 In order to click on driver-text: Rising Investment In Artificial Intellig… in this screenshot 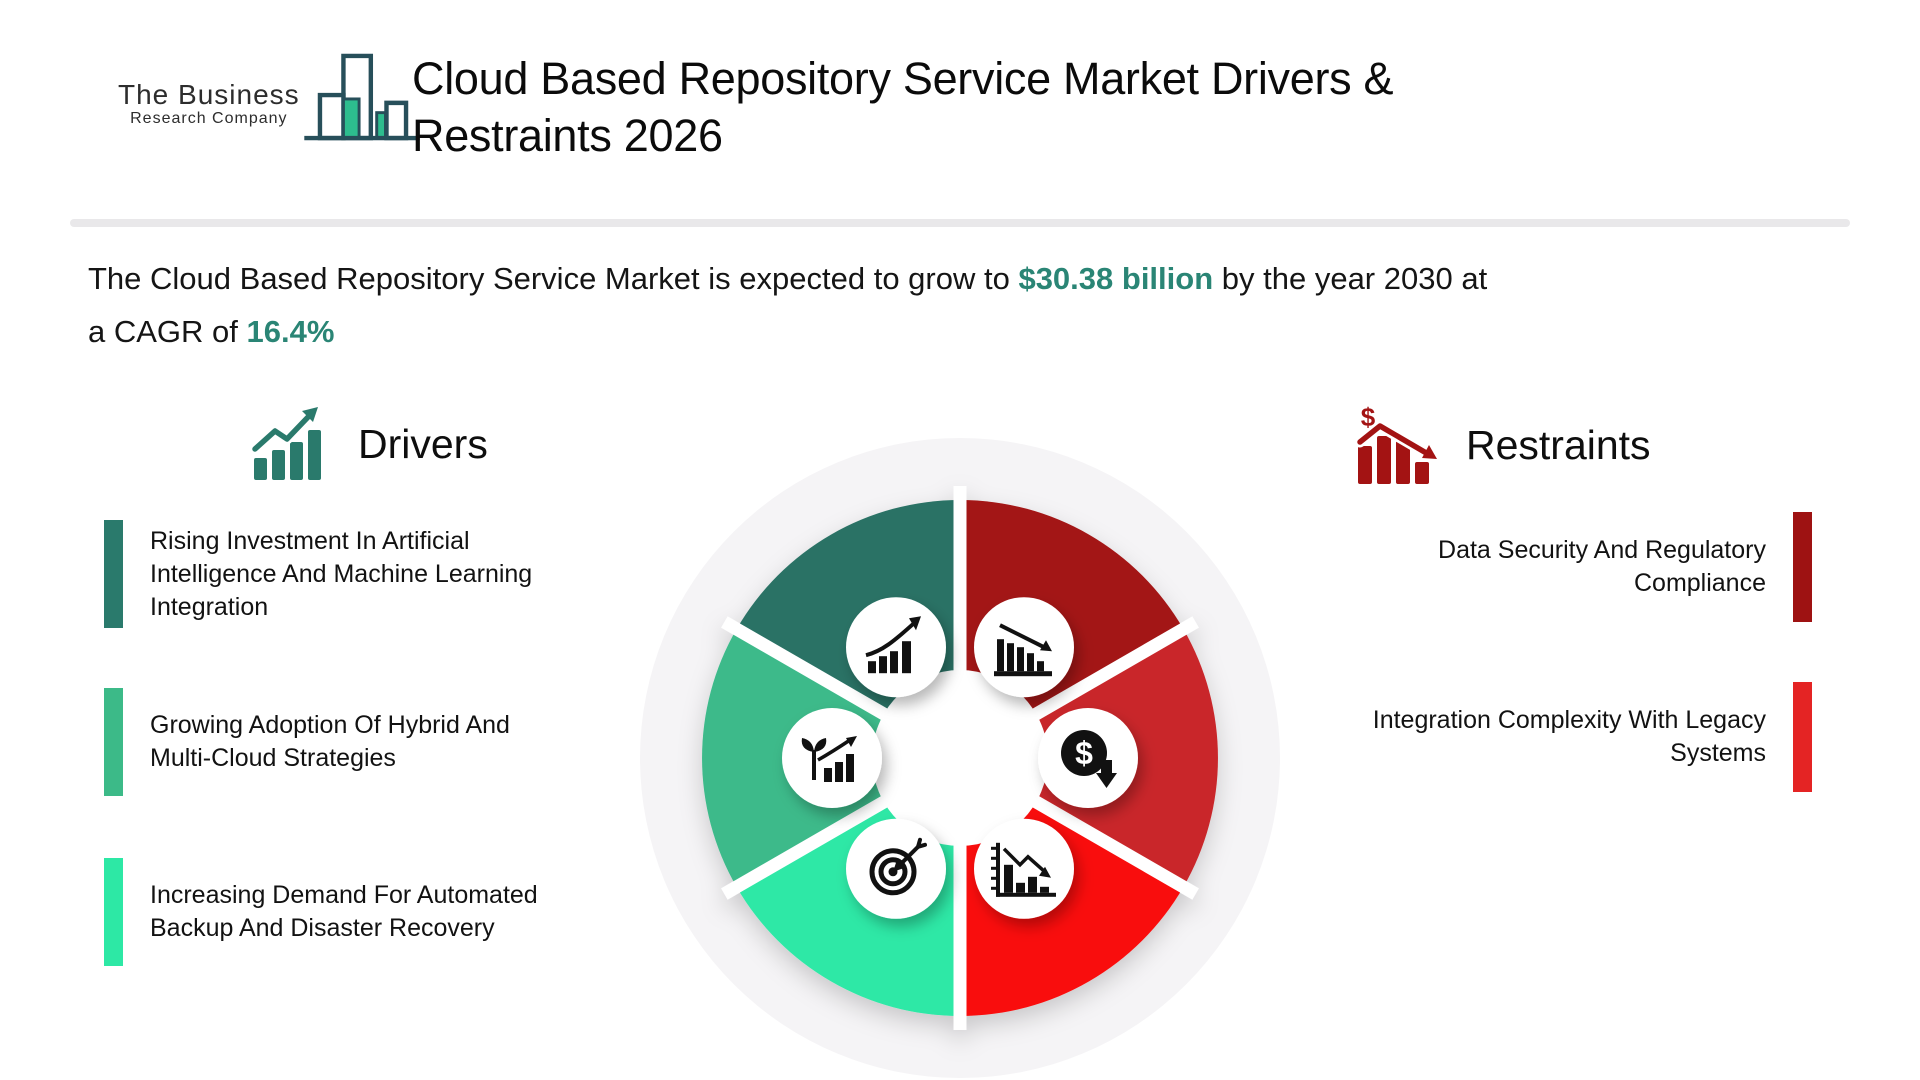, I will do `click(341, 573)`.